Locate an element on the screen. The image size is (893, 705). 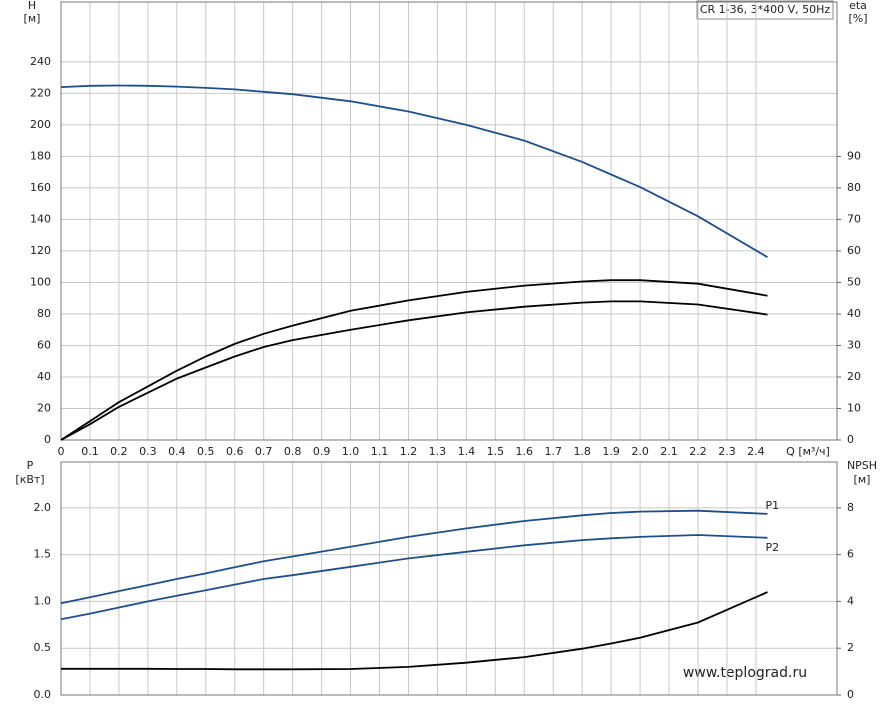
y2-tick-label: 50 is located at coordinates (854, 281).